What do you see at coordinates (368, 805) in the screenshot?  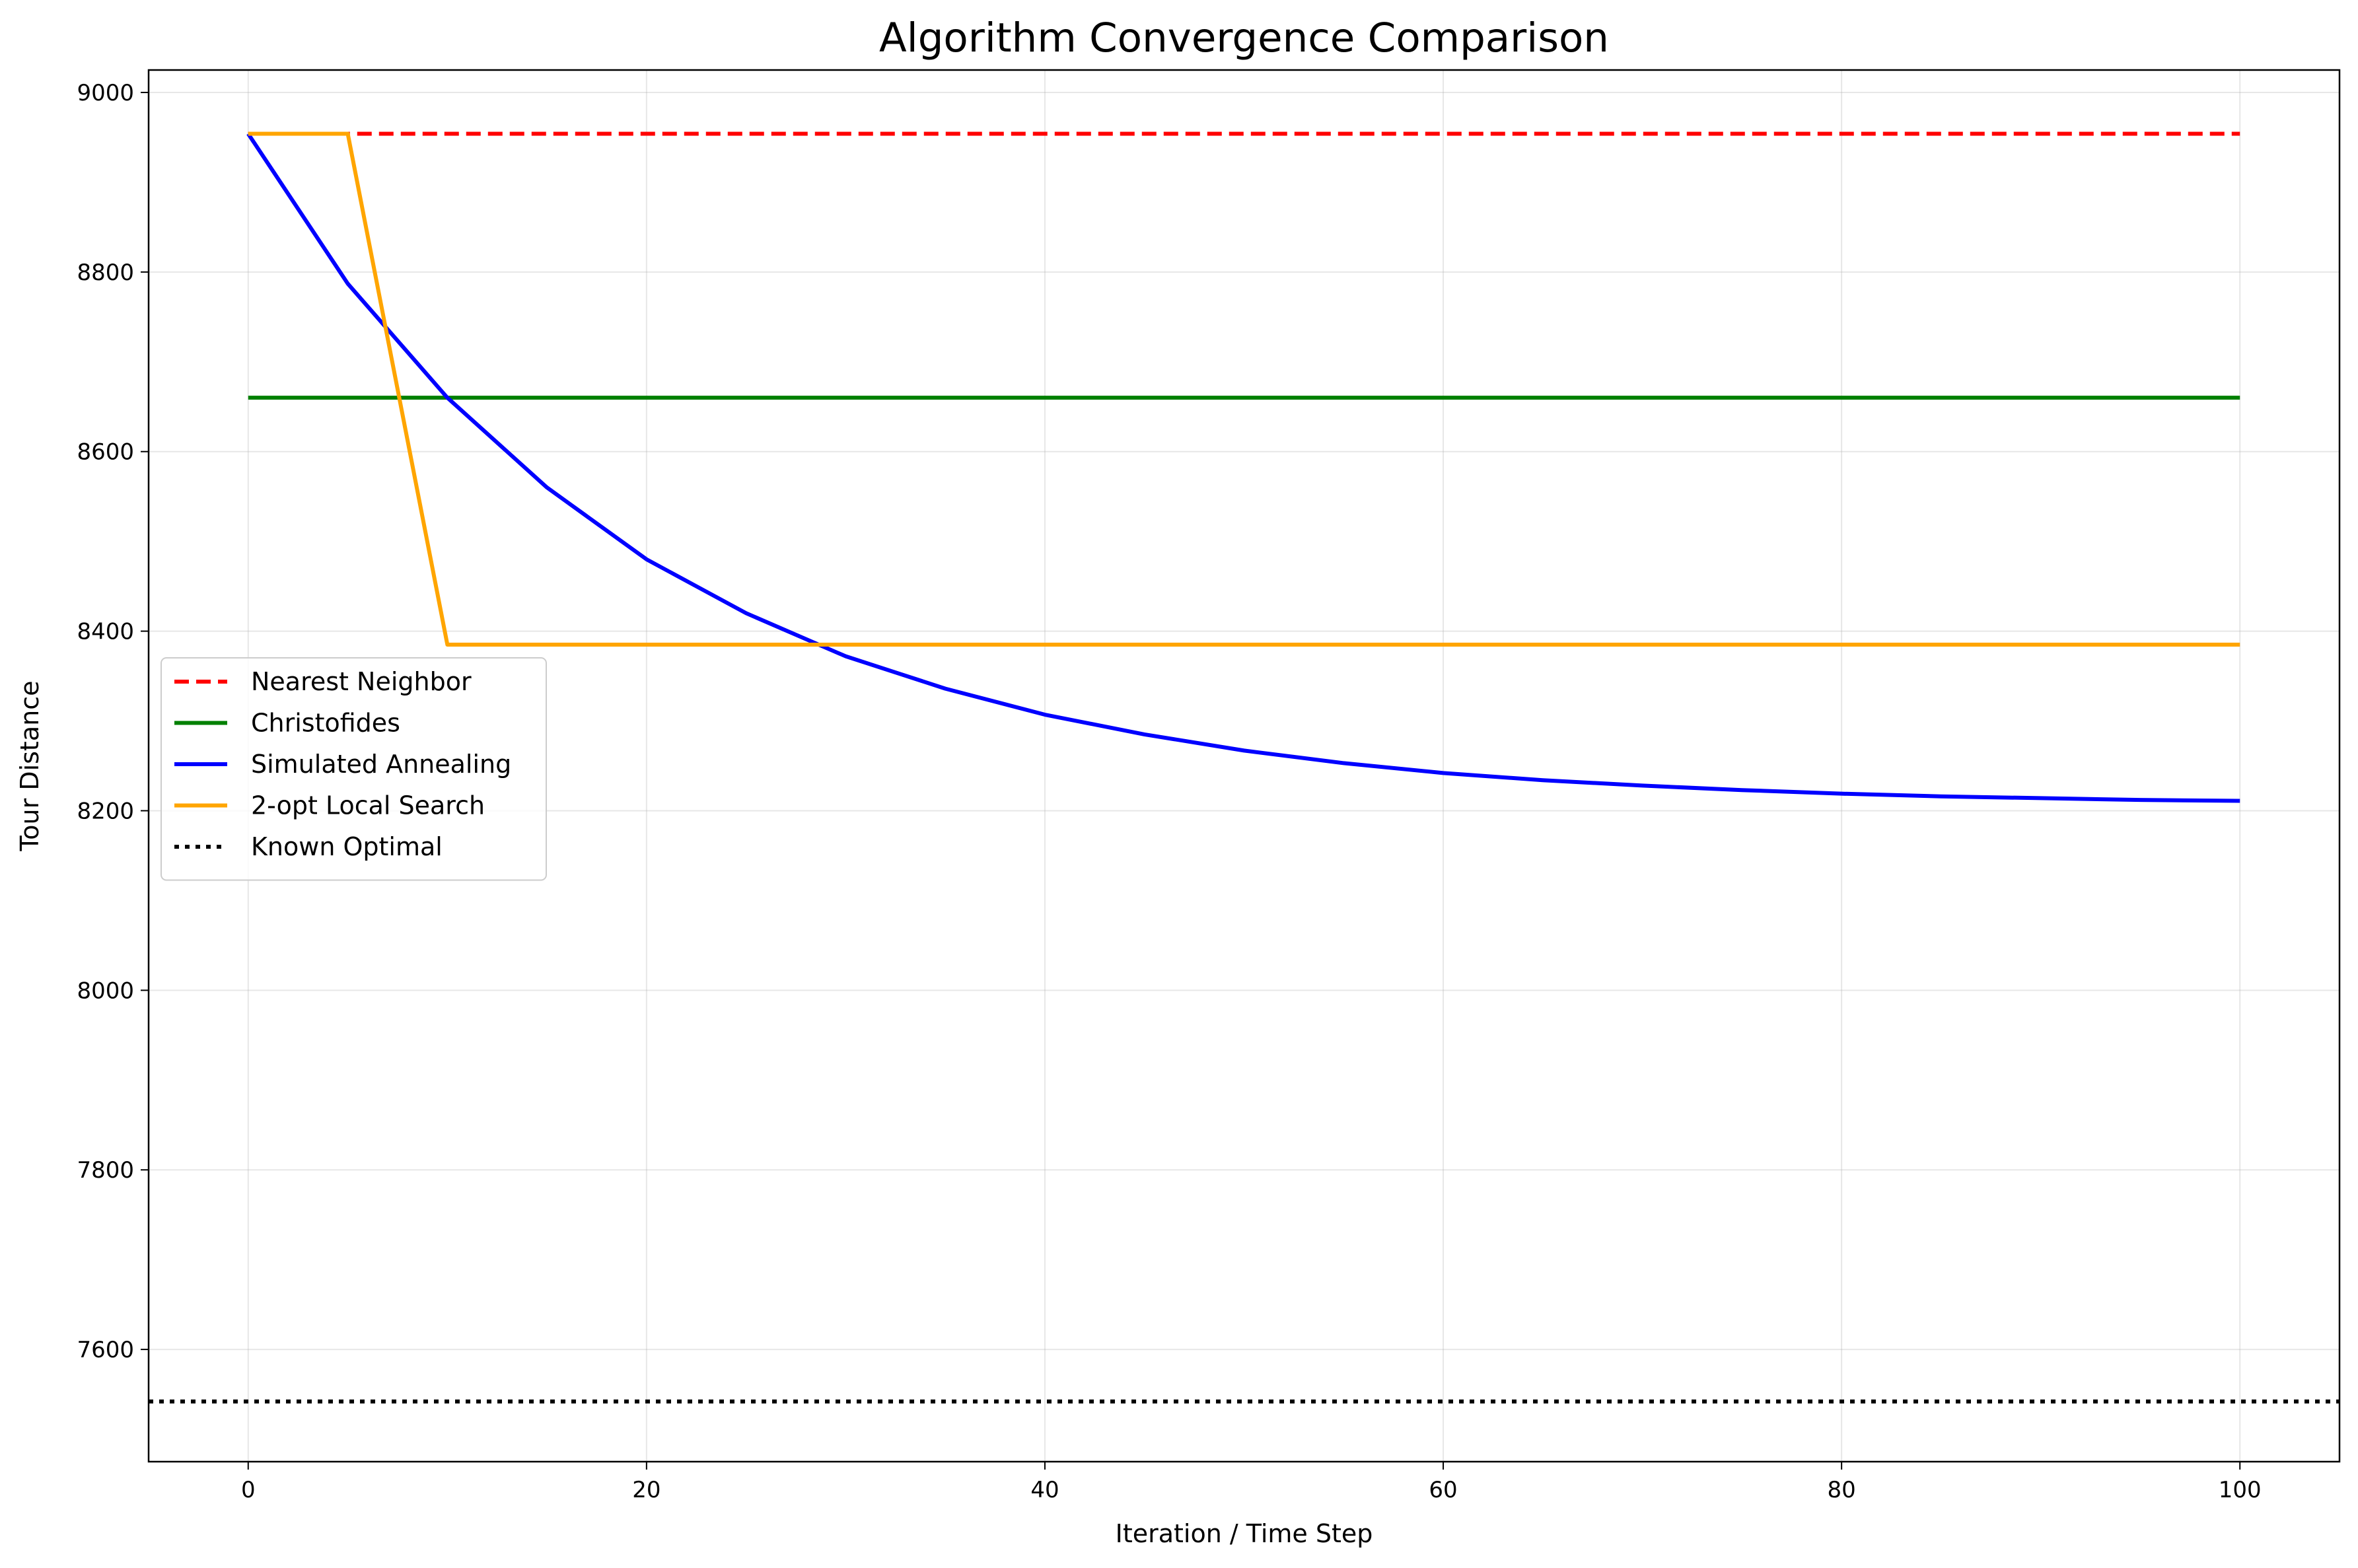 I see `legend-label: 2-opt Local Search` at bounding box center [368, 805].